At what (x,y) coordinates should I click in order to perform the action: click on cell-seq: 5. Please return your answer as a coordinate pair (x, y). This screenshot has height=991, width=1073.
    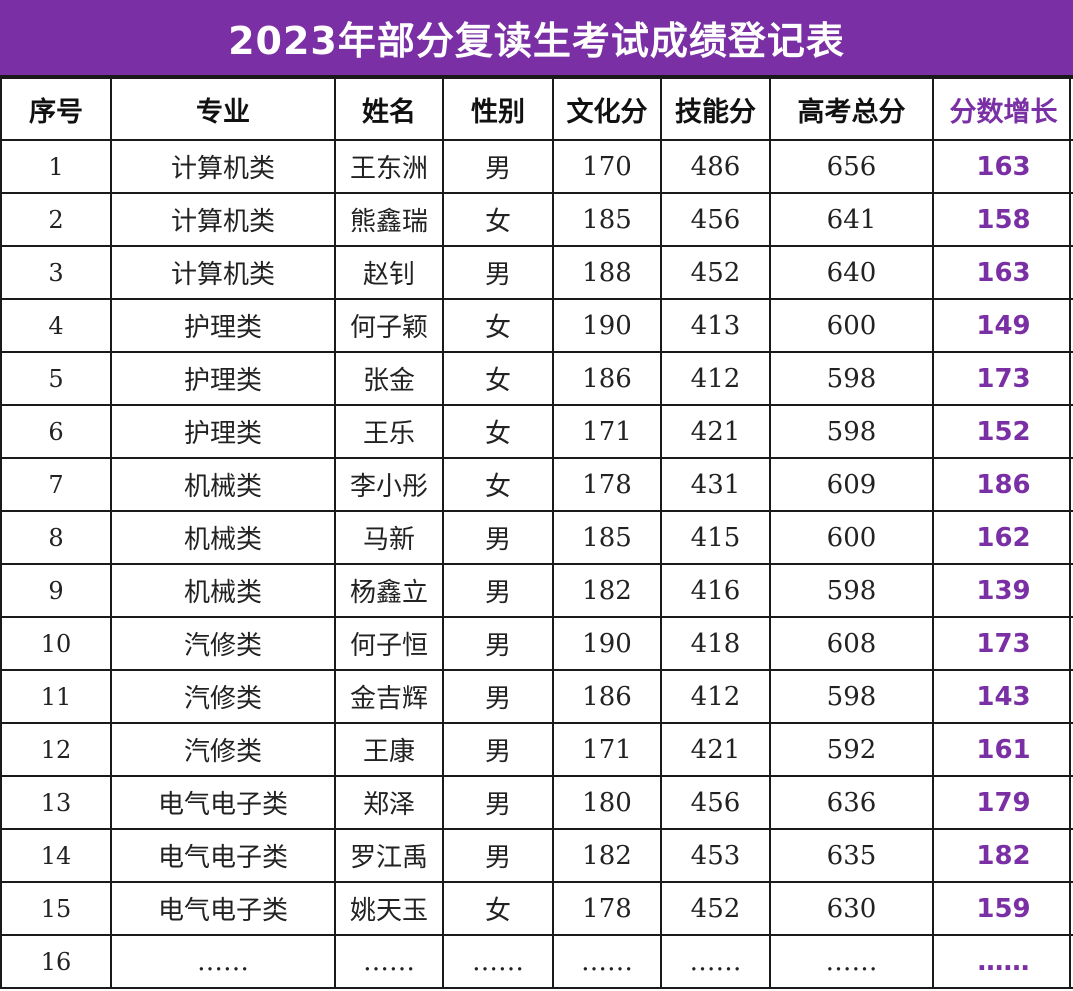
    Looking at the image, I should click on (56, 378).